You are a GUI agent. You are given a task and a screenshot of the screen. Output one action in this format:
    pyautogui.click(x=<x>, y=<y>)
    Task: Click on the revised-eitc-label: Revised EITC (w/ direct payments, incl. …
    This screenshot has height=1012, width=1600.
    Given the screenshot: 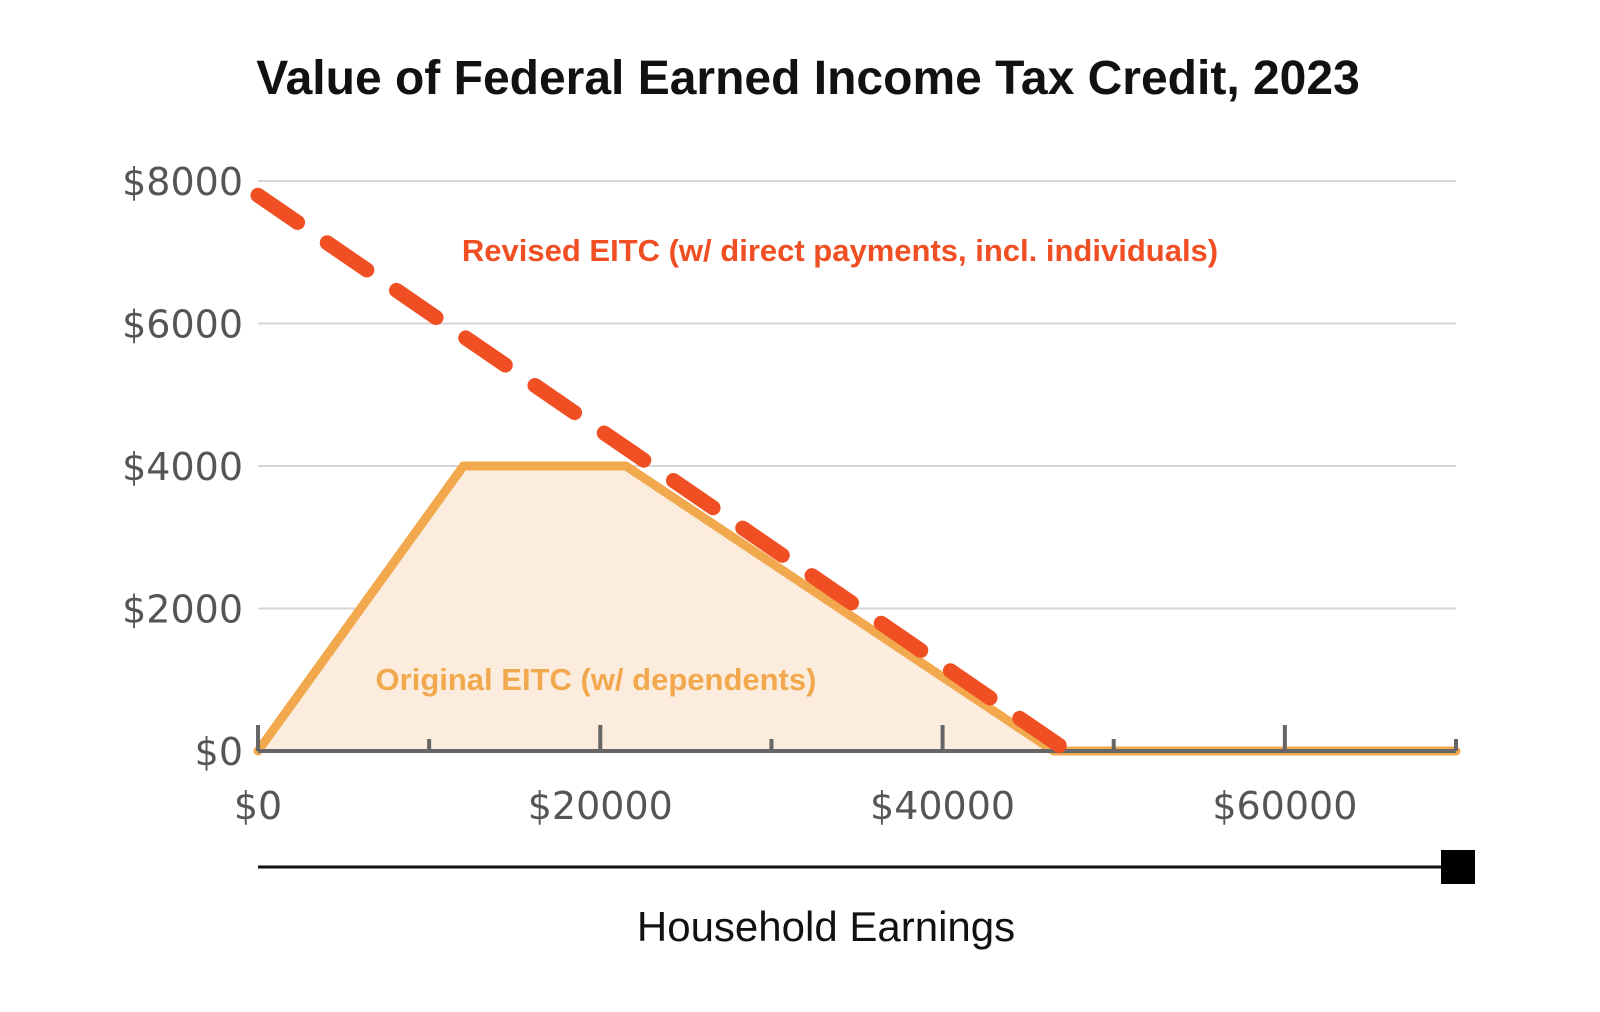 What is the action you would take?
    pyautogui.click(x=840, y=250)
    